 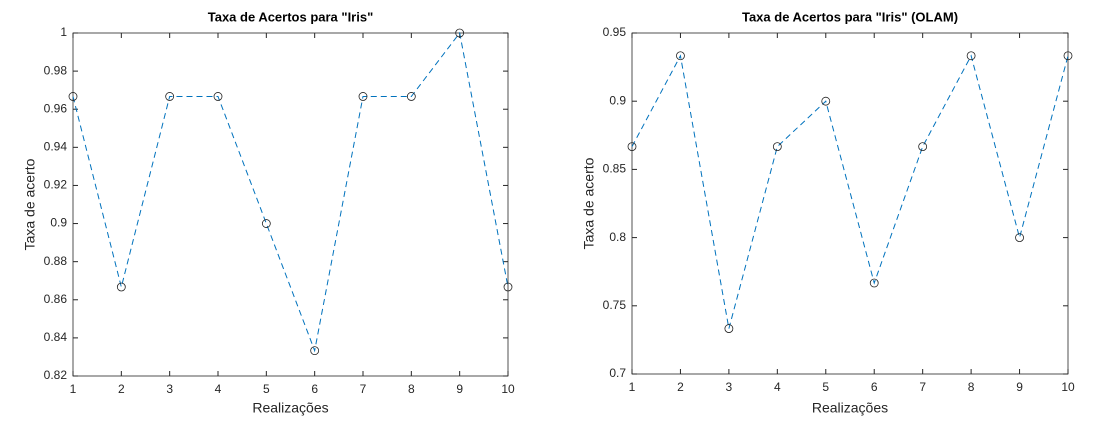 What do you see at coordinates (56, 108) in the screenshot?
I see `y-tick-label: 0.96` at bounding box center [56, 108].